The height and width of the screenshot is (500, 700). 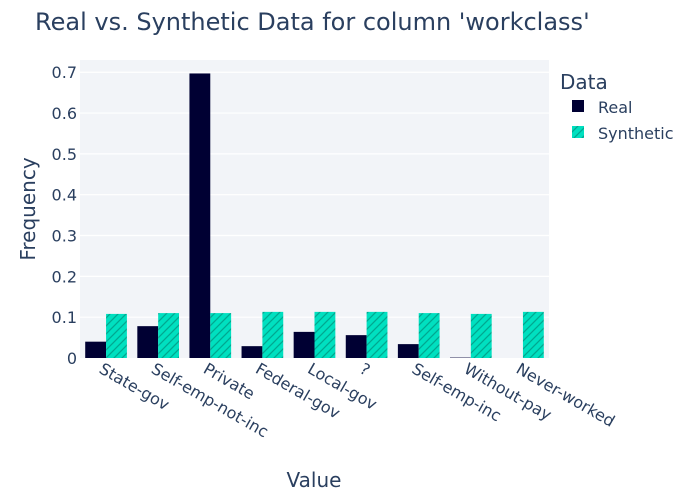 I want to click on y-tick-label: 0.2, so click(x=64, y=276).